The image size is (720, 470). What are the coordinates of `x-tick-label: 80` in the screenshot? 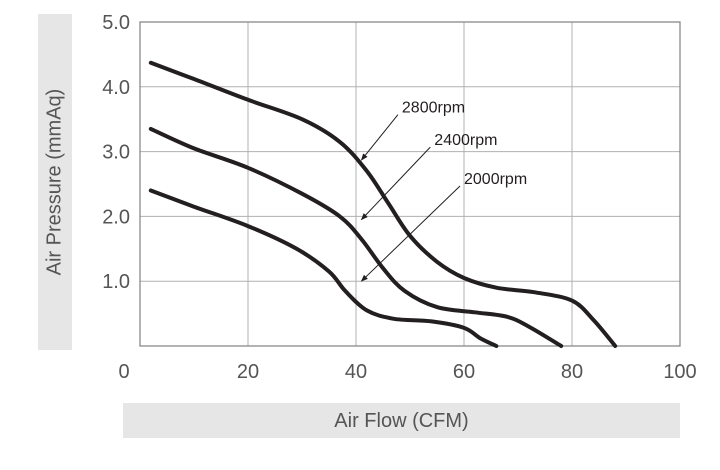 It's located at (572, 372).